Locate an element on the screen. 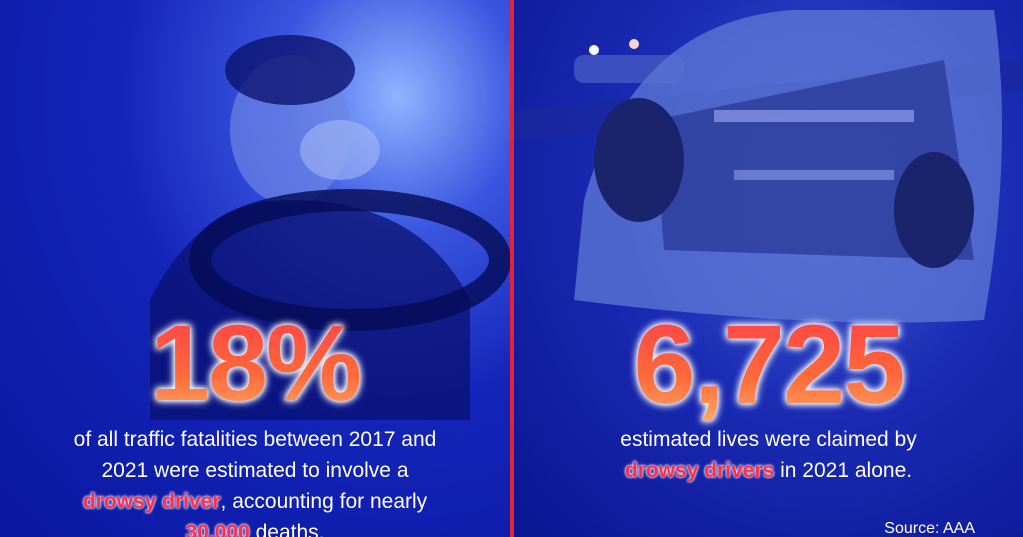 The height and width of the screenshot is (537, 1023). highlight: drowsy driver is located at coordinates (151, 501).